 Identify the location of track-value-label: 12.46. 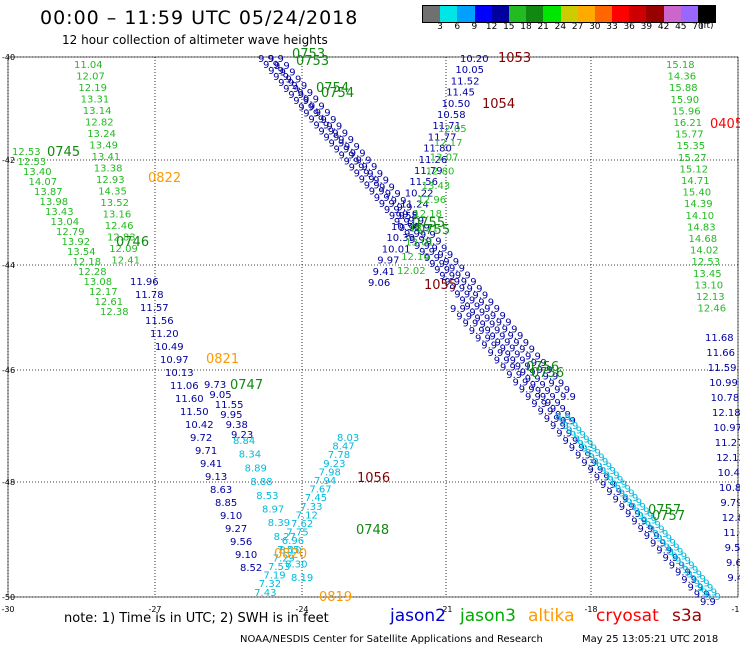
(712, 309).